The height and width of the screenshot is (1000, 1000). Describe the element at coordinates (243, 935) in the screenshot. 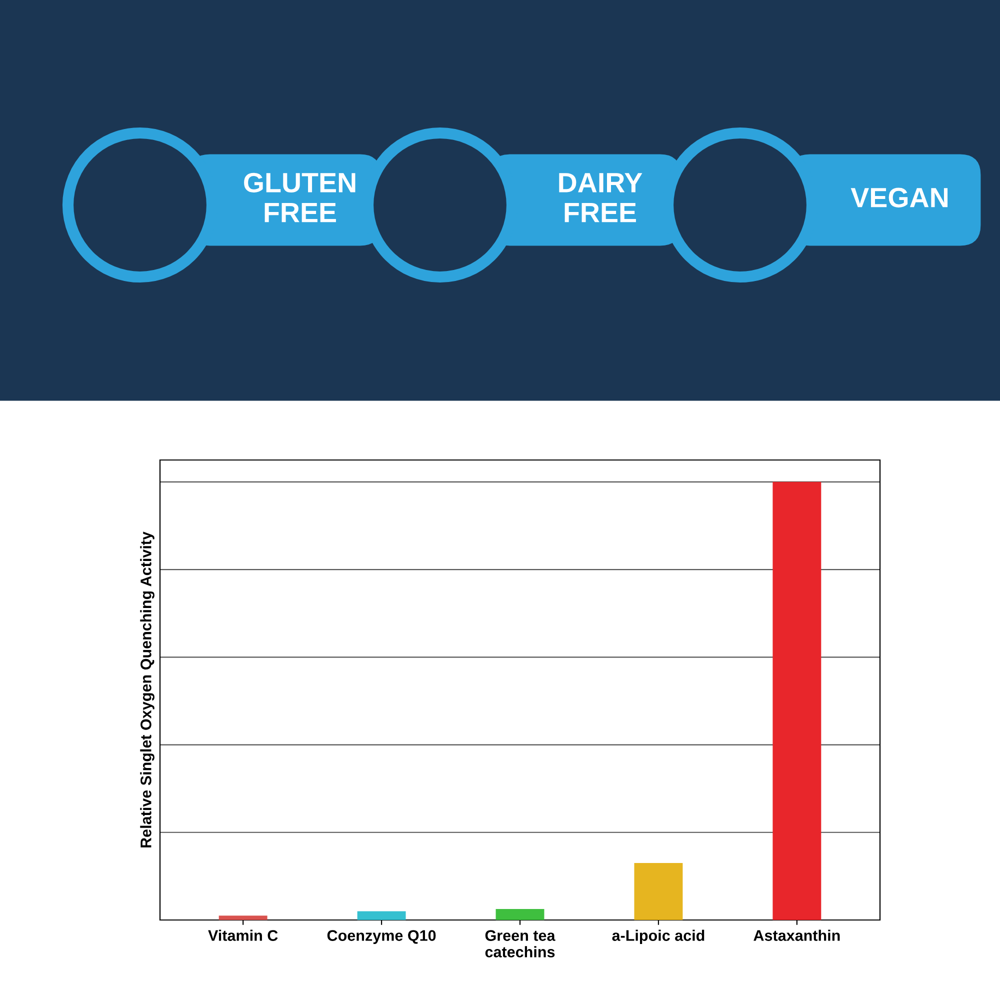

I see `x-tick-label: Vitamin C` at that location.